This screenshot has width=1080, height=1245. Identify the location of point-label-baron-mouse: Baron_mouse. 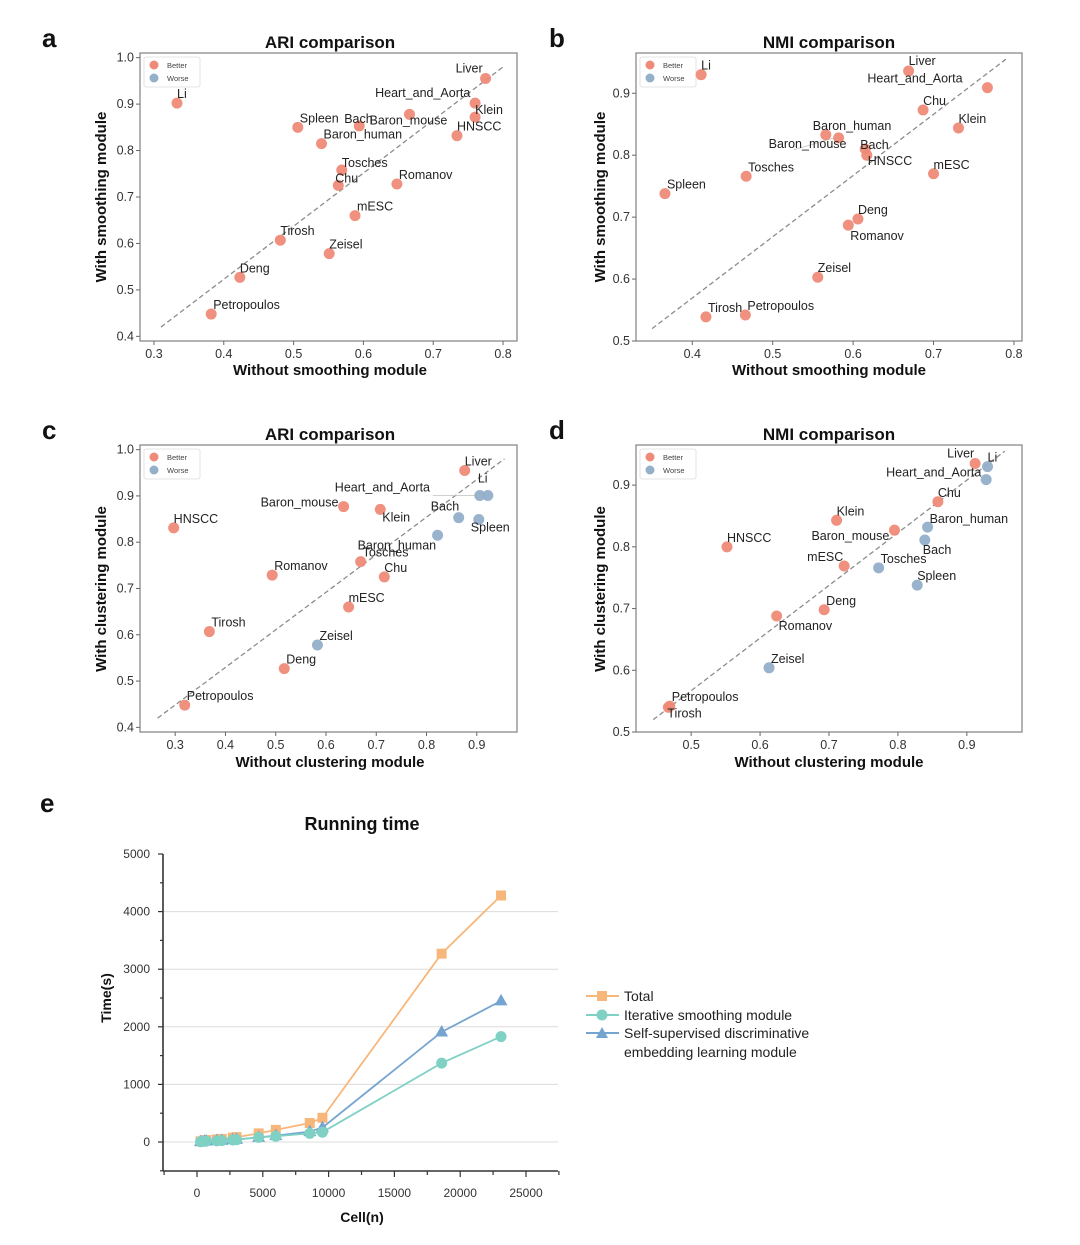
(808, 144).